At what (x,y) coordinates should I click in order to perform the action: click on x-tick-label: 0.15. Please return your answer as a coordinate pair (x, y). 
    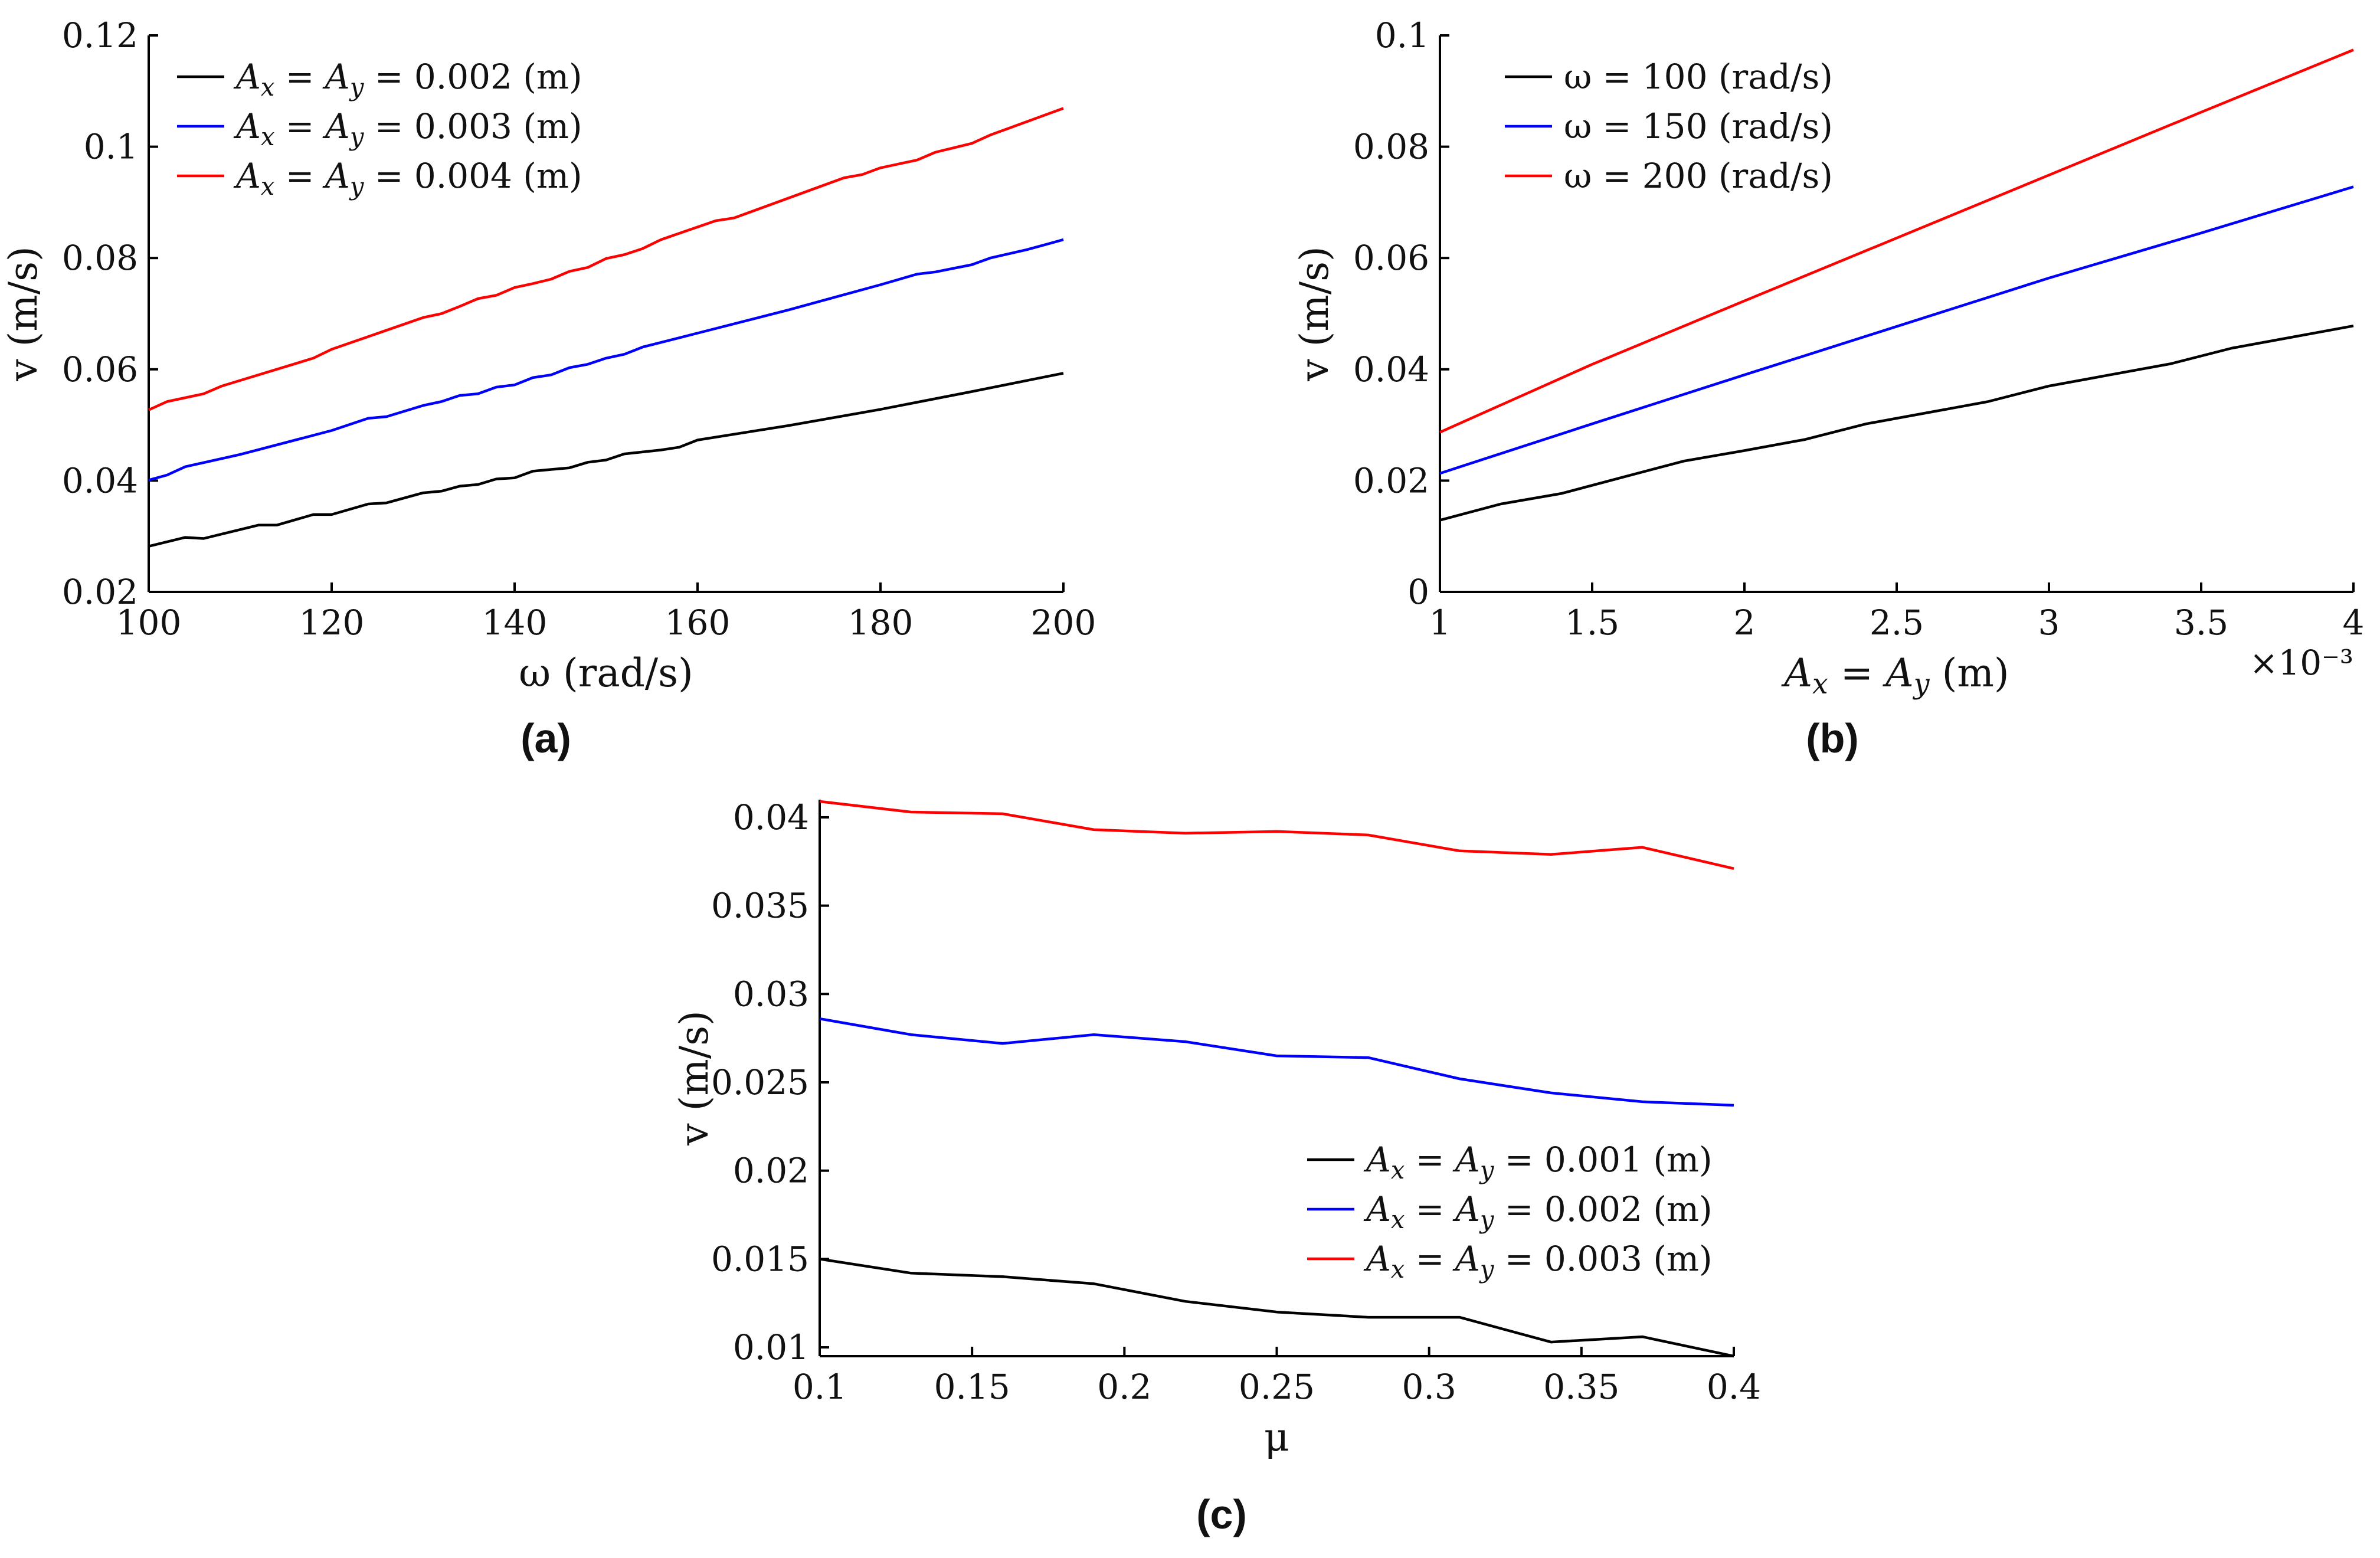
    Looking at the image, I should click on (972, 1387).